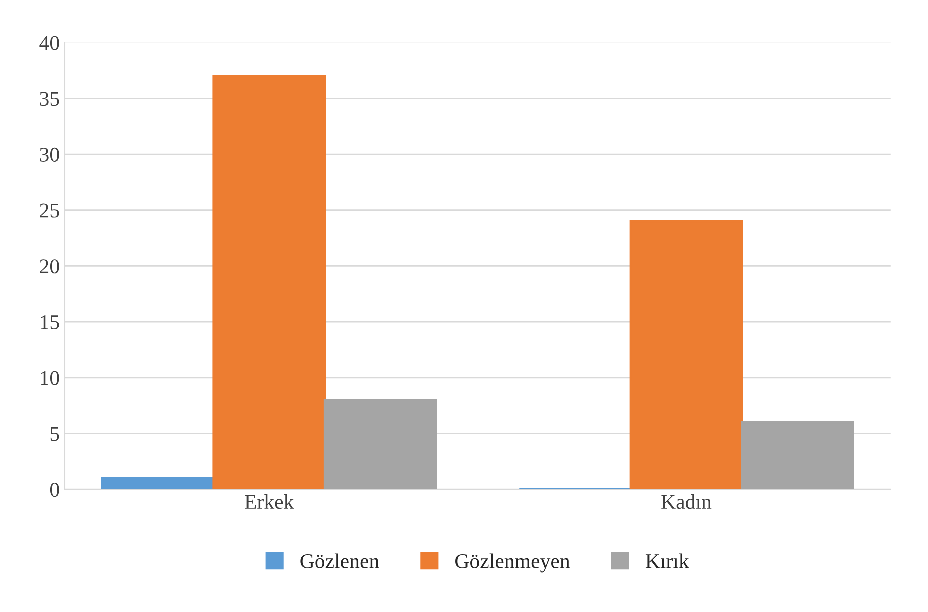 The width and height of the screenshot is (928, 612). Describe the element at coordinates (50, 155) in the screenshot. I see `y-tick-label: 30` at that location.